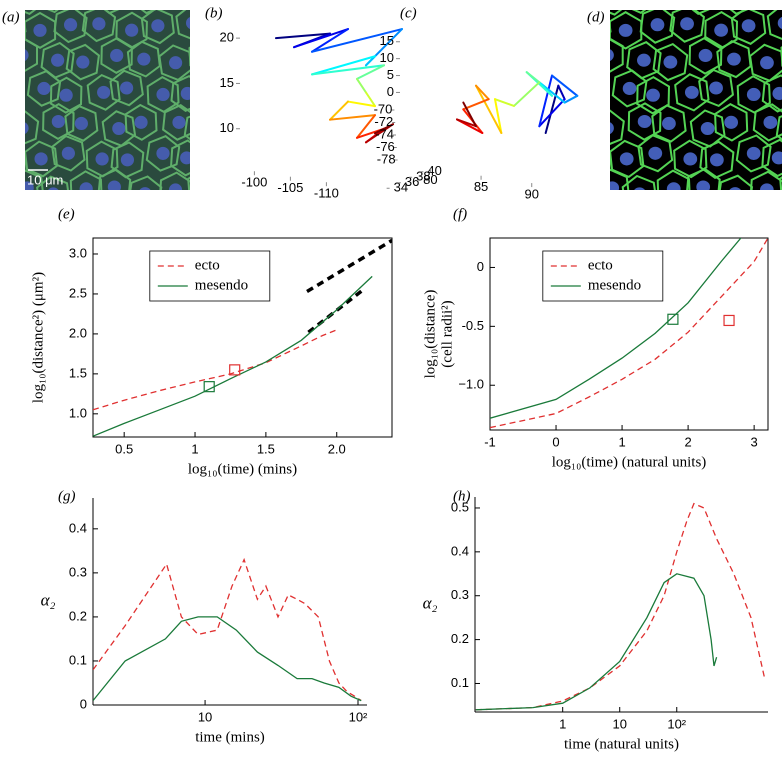 The height and width of the screenshot is (759, 782). What do you see at coordinates (214, 13) in the screenshot?
I see `panel-label: (b)` at bounding box center [214, 13].